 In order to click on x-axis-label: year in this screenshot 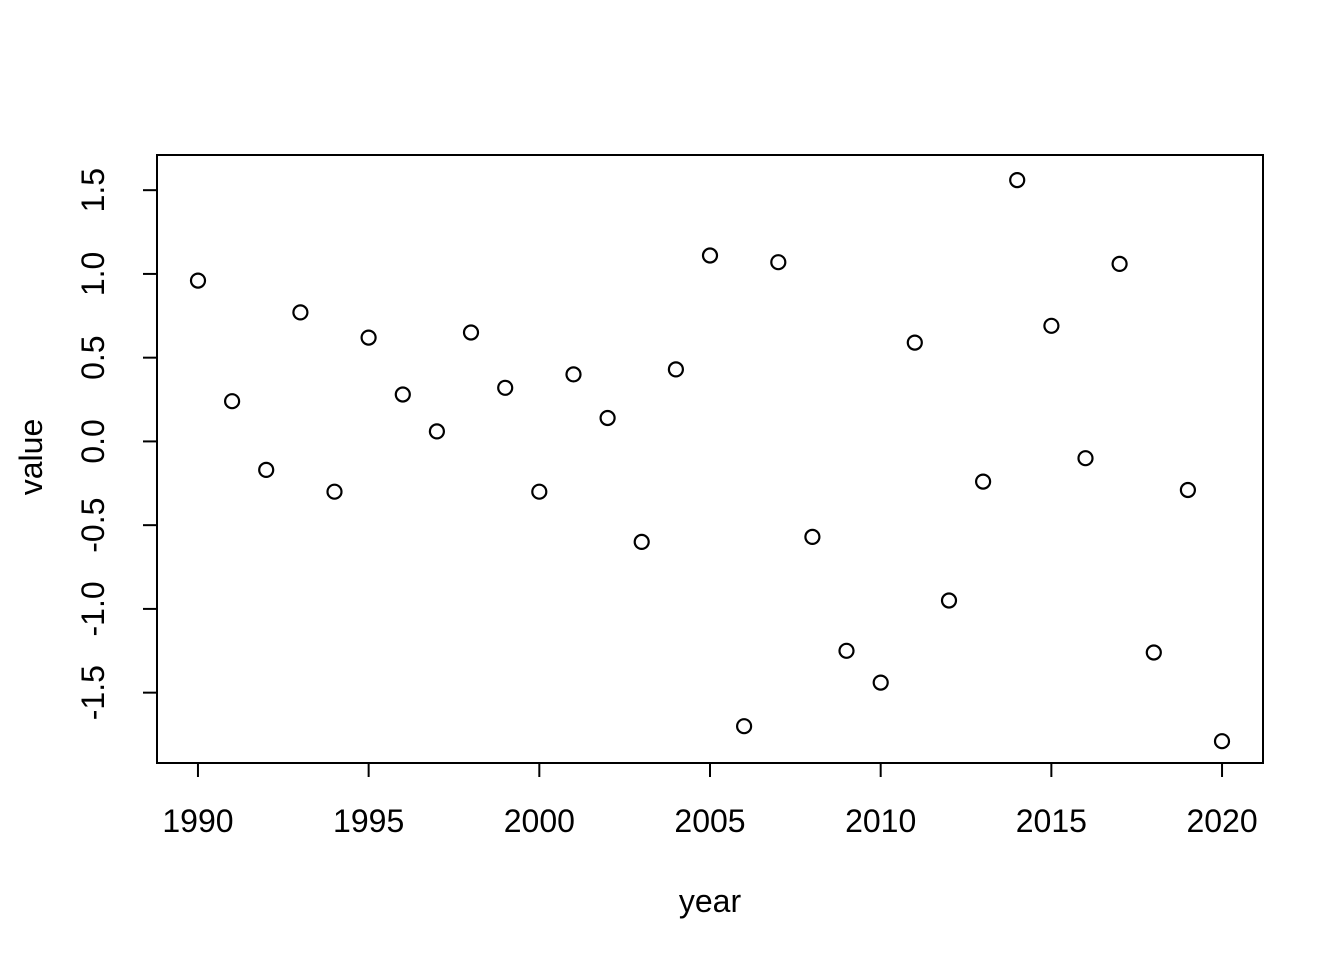, I will do `click(710, 901)`.